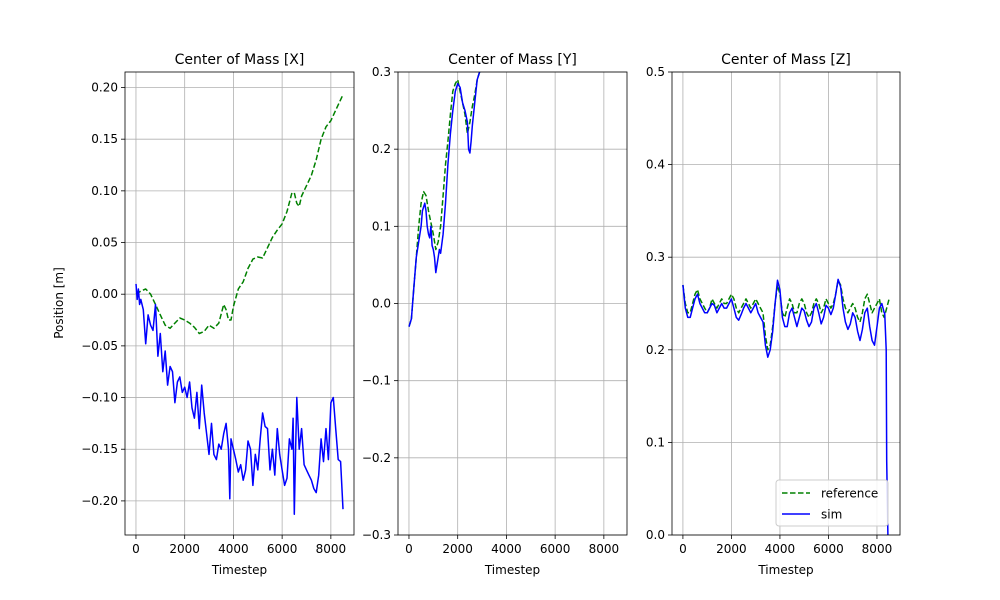  I want to click on y-tick-label: −0.3, so click(376, 535).